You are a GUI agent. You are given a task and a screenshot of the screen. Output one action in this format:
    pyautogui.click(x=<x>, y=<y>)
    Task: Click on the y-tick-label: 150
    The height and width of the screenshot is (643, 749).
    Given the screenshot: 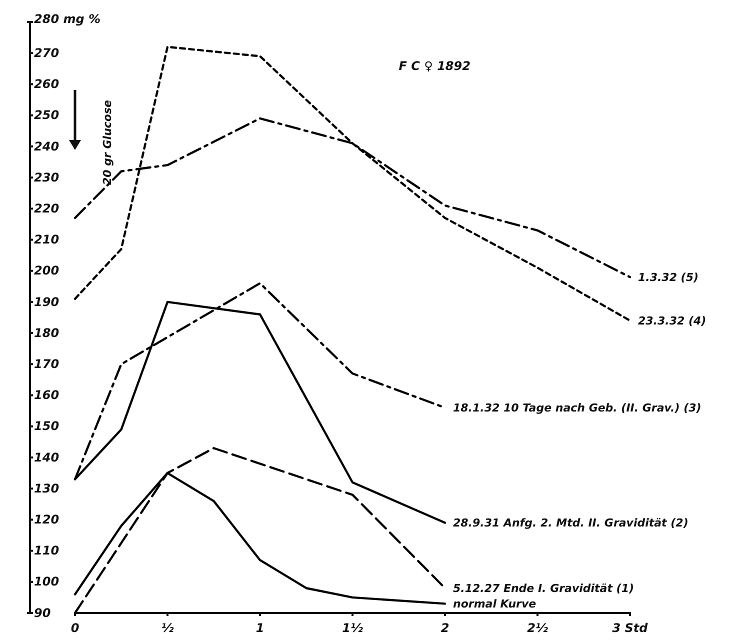 What is the action you would take?
    pyautogui.click(x=47, y=426)
    